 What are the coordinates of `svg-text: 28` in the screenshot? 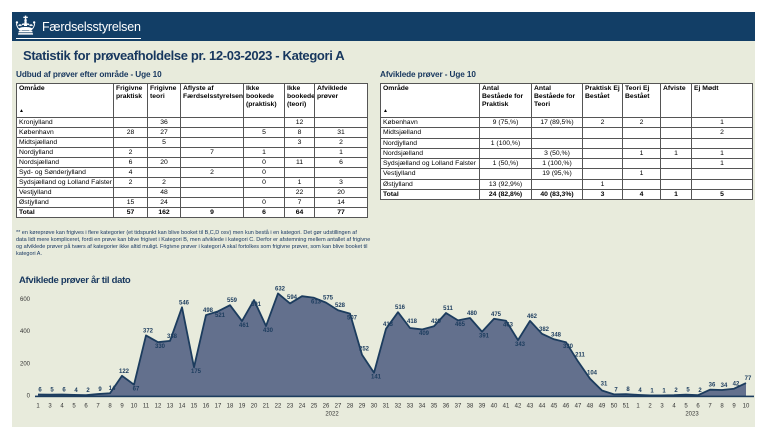 It's located at (350, 407).